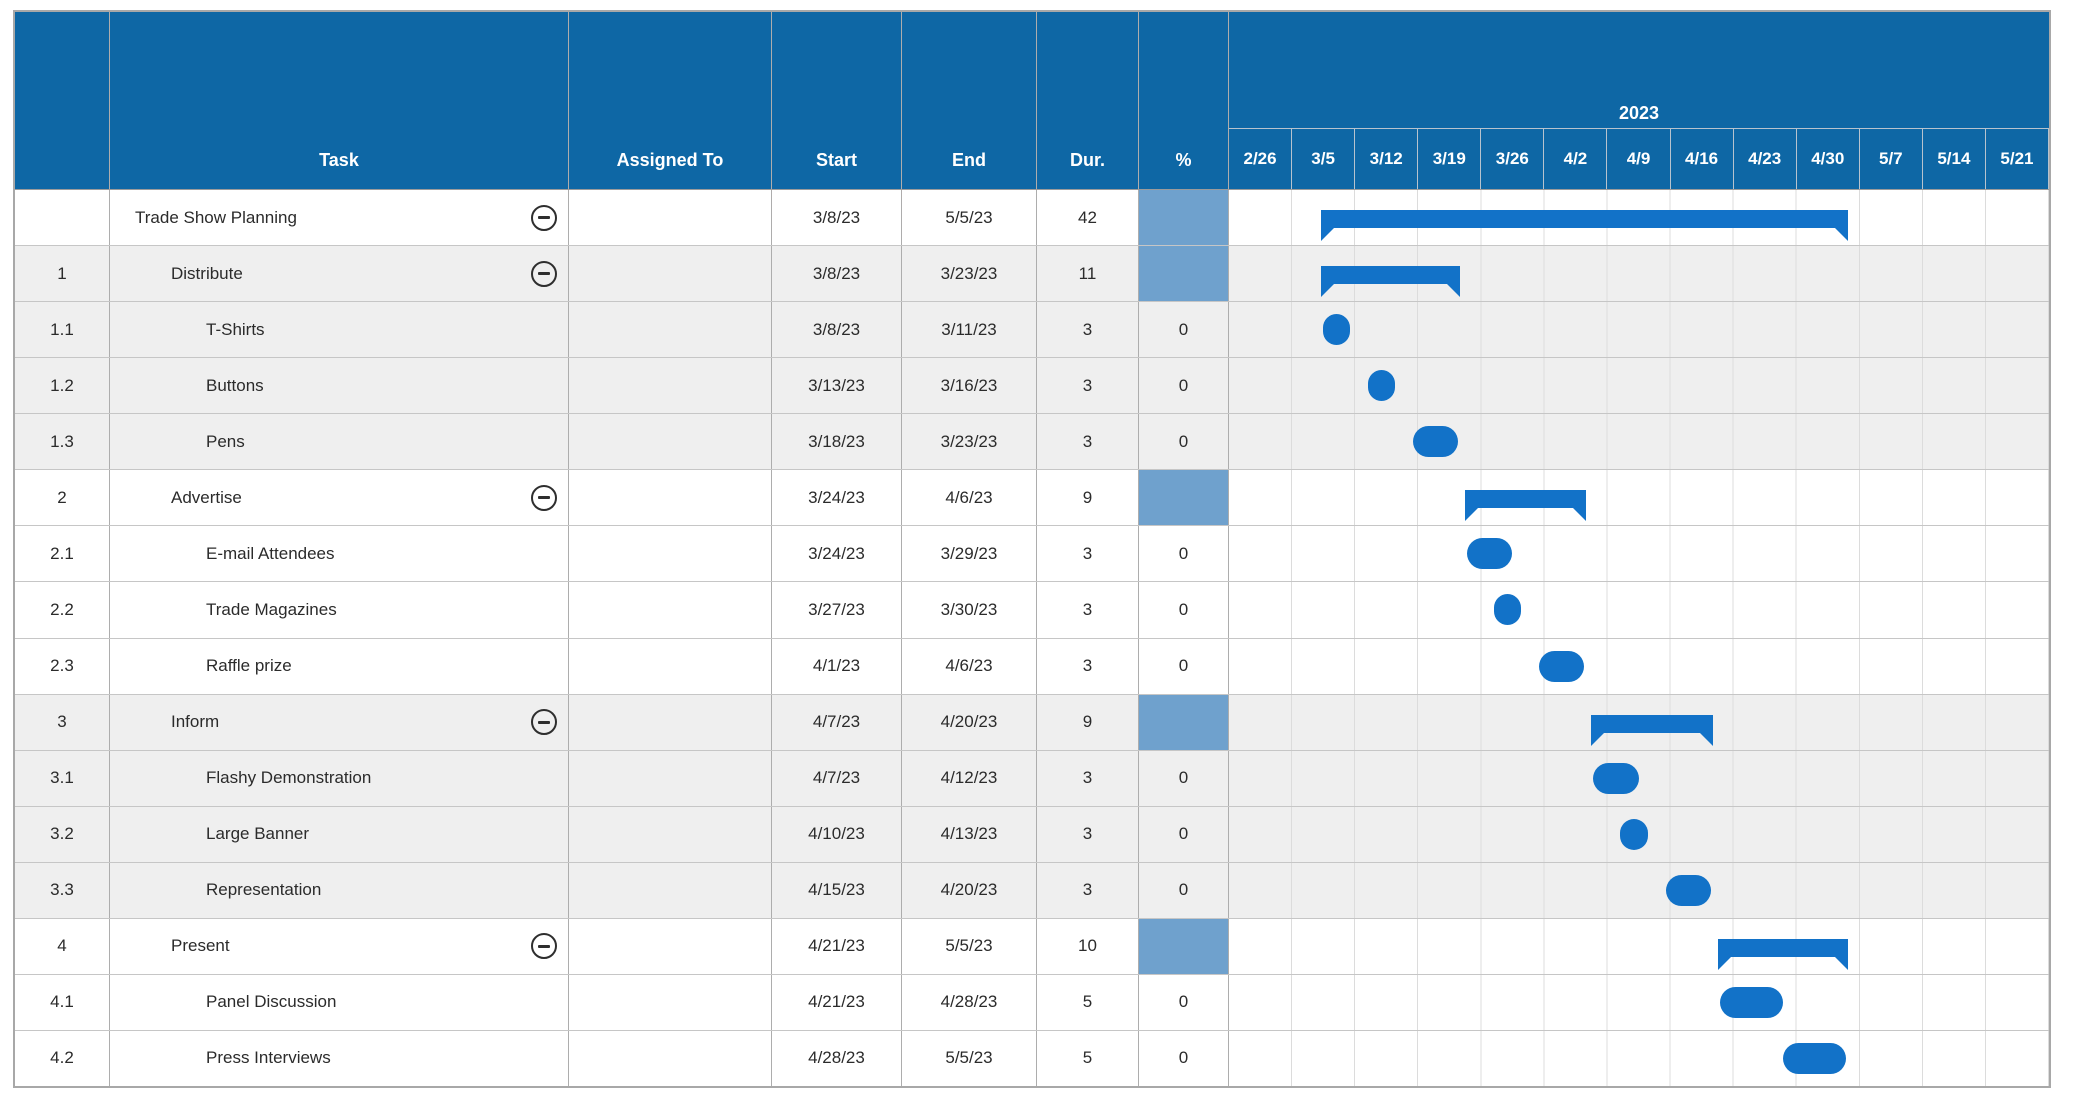  Describe the element at coordinates (62, 100) in the screenshot. I see `column-header-row-number` at that location.